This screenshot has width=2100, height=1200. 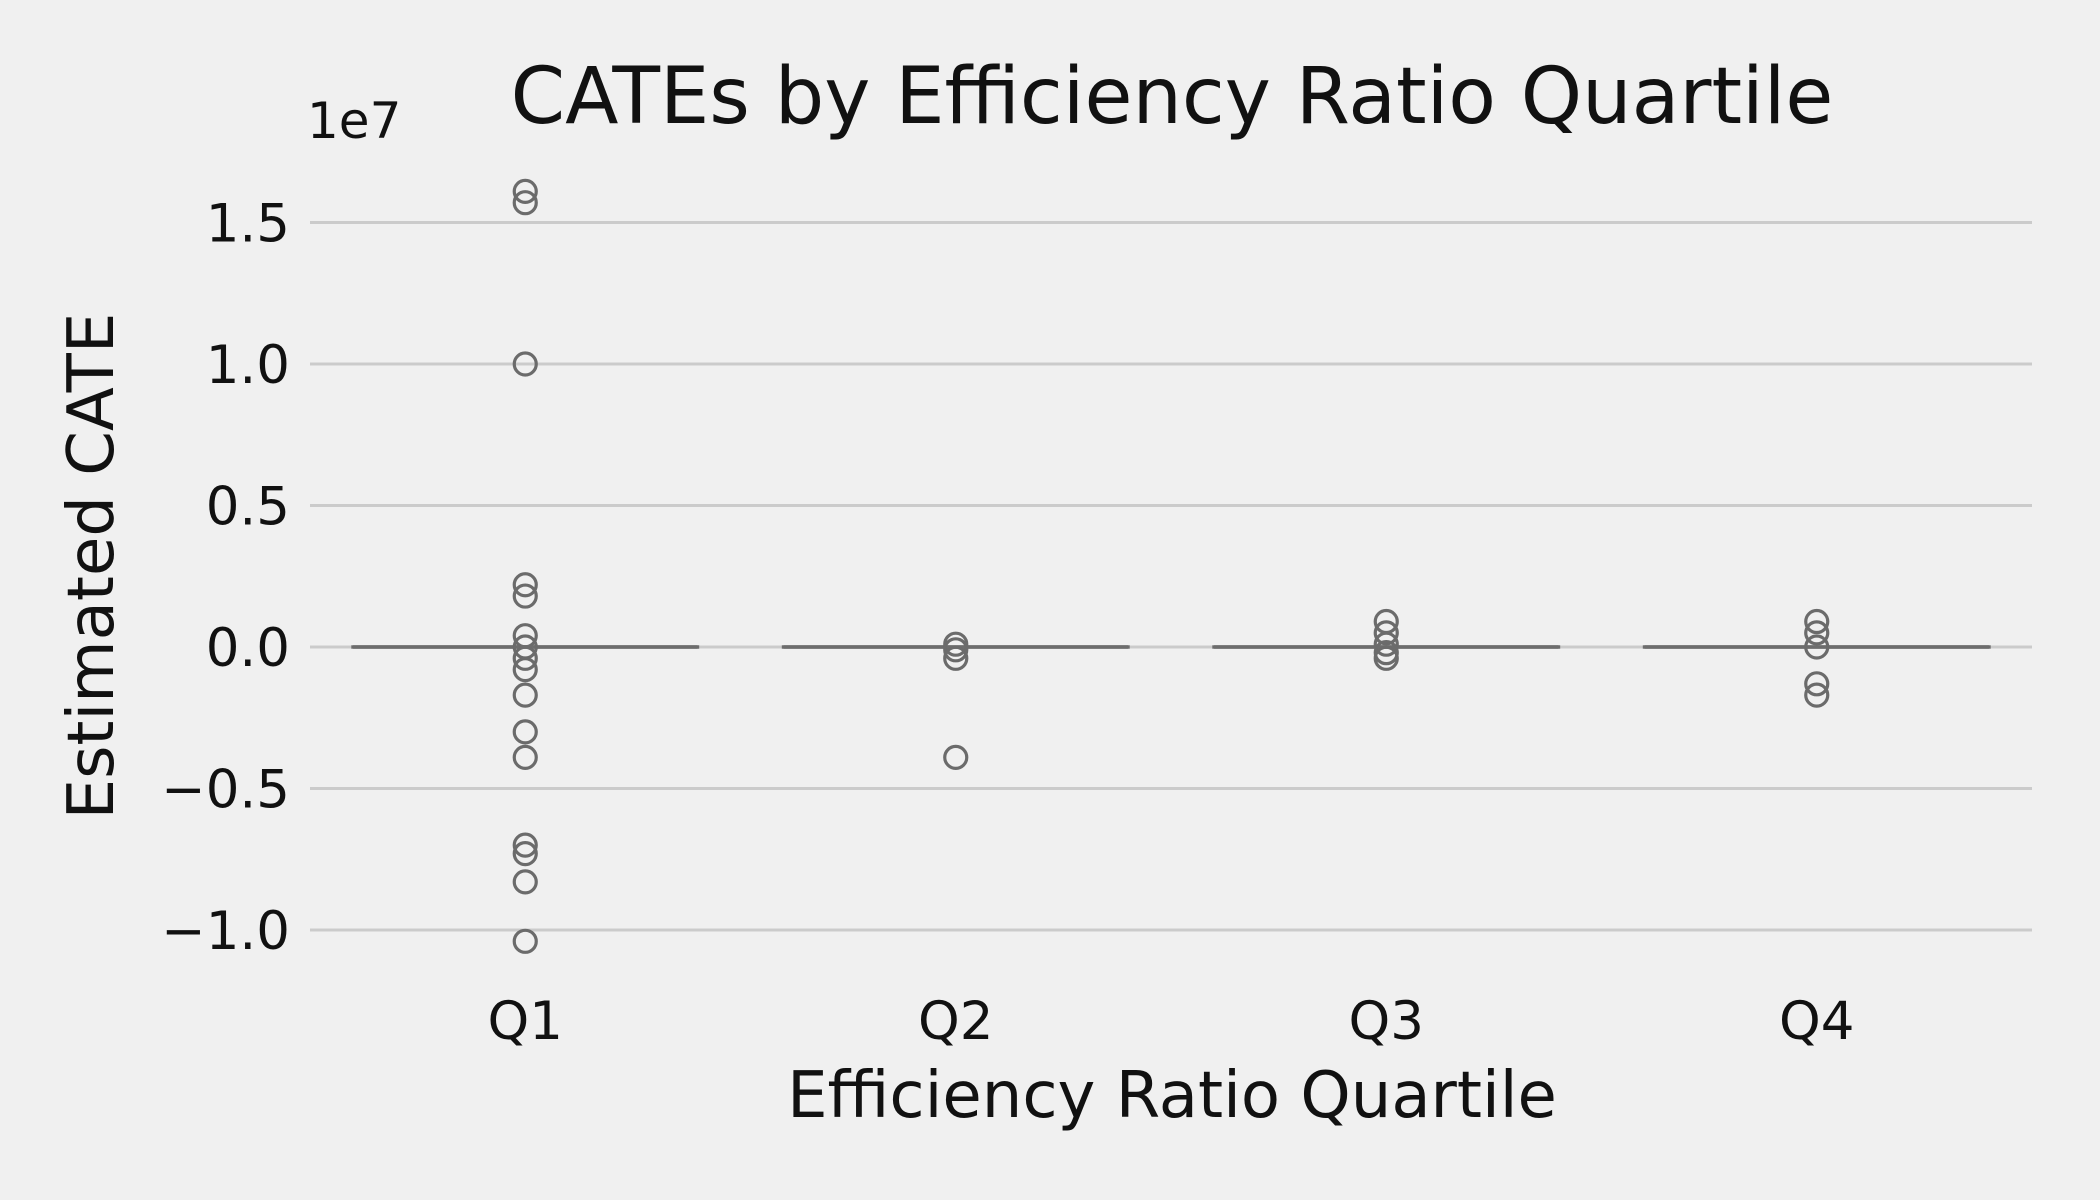 I want to click on x-tick-label: Q2, so click(x=955, y=1021).